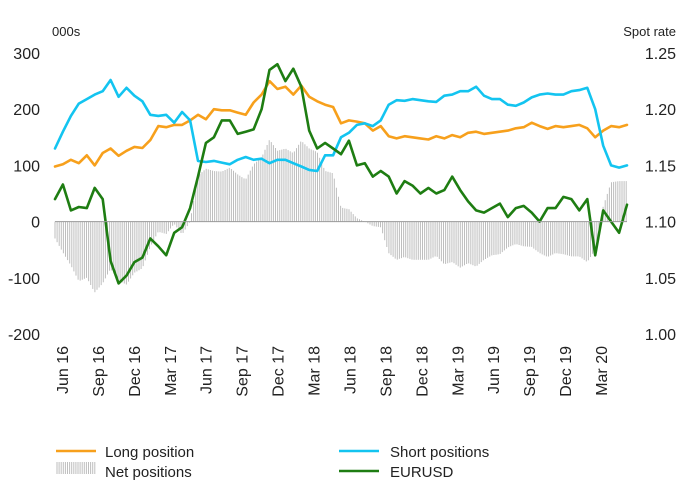  I want to click on left-tick-label: -100, so click(24, 279).